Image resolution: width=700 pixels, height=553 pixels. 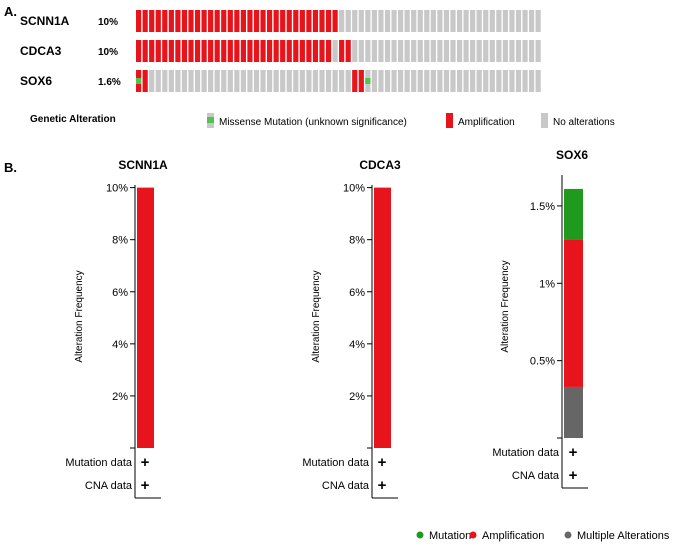 I want to click on oncoprint-gene-label: SOX6, so click(x=36, y=81).